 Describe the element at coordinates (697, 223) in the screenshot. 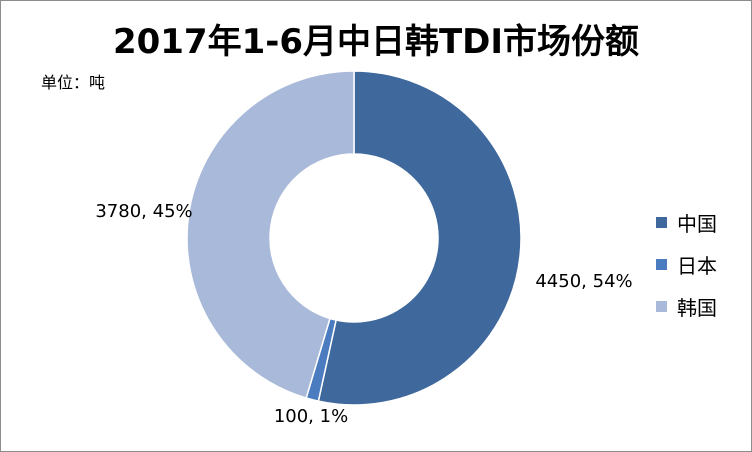

I see `legend-label: 中国` at that location.